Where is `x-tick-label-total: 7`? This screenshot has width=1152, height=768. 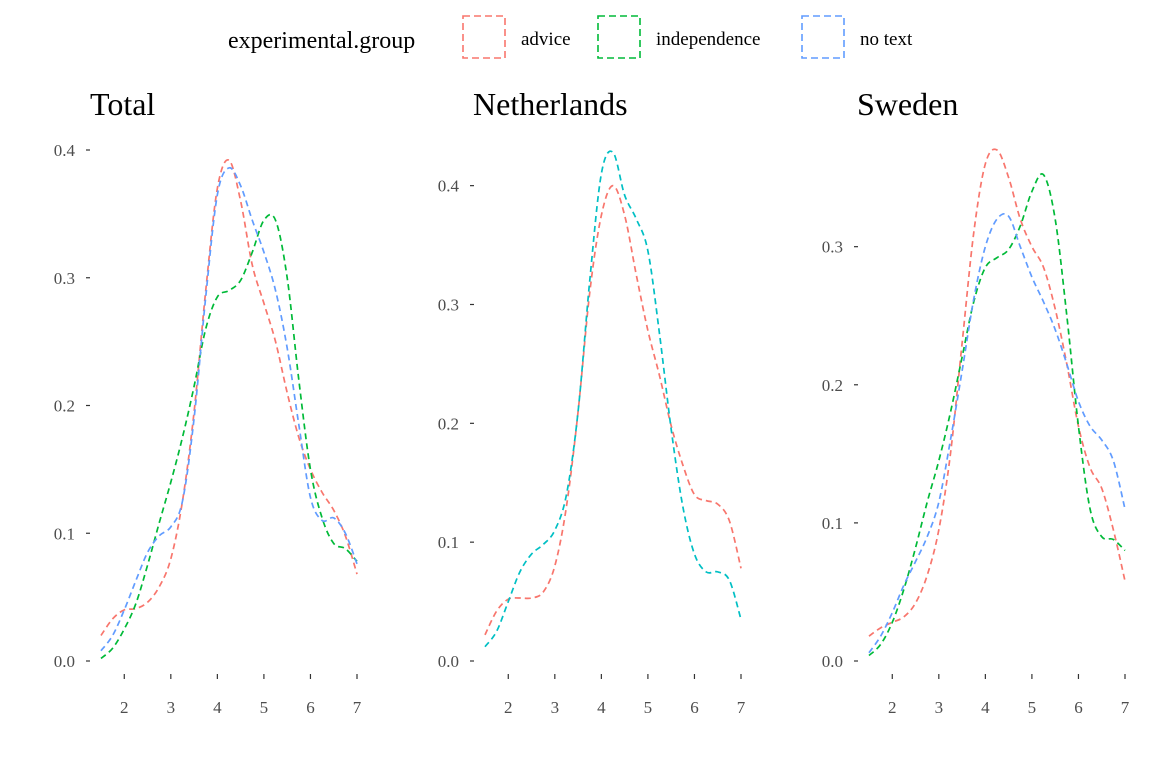
x-tick-label-total: 7 is located at coordinates (357, 707).